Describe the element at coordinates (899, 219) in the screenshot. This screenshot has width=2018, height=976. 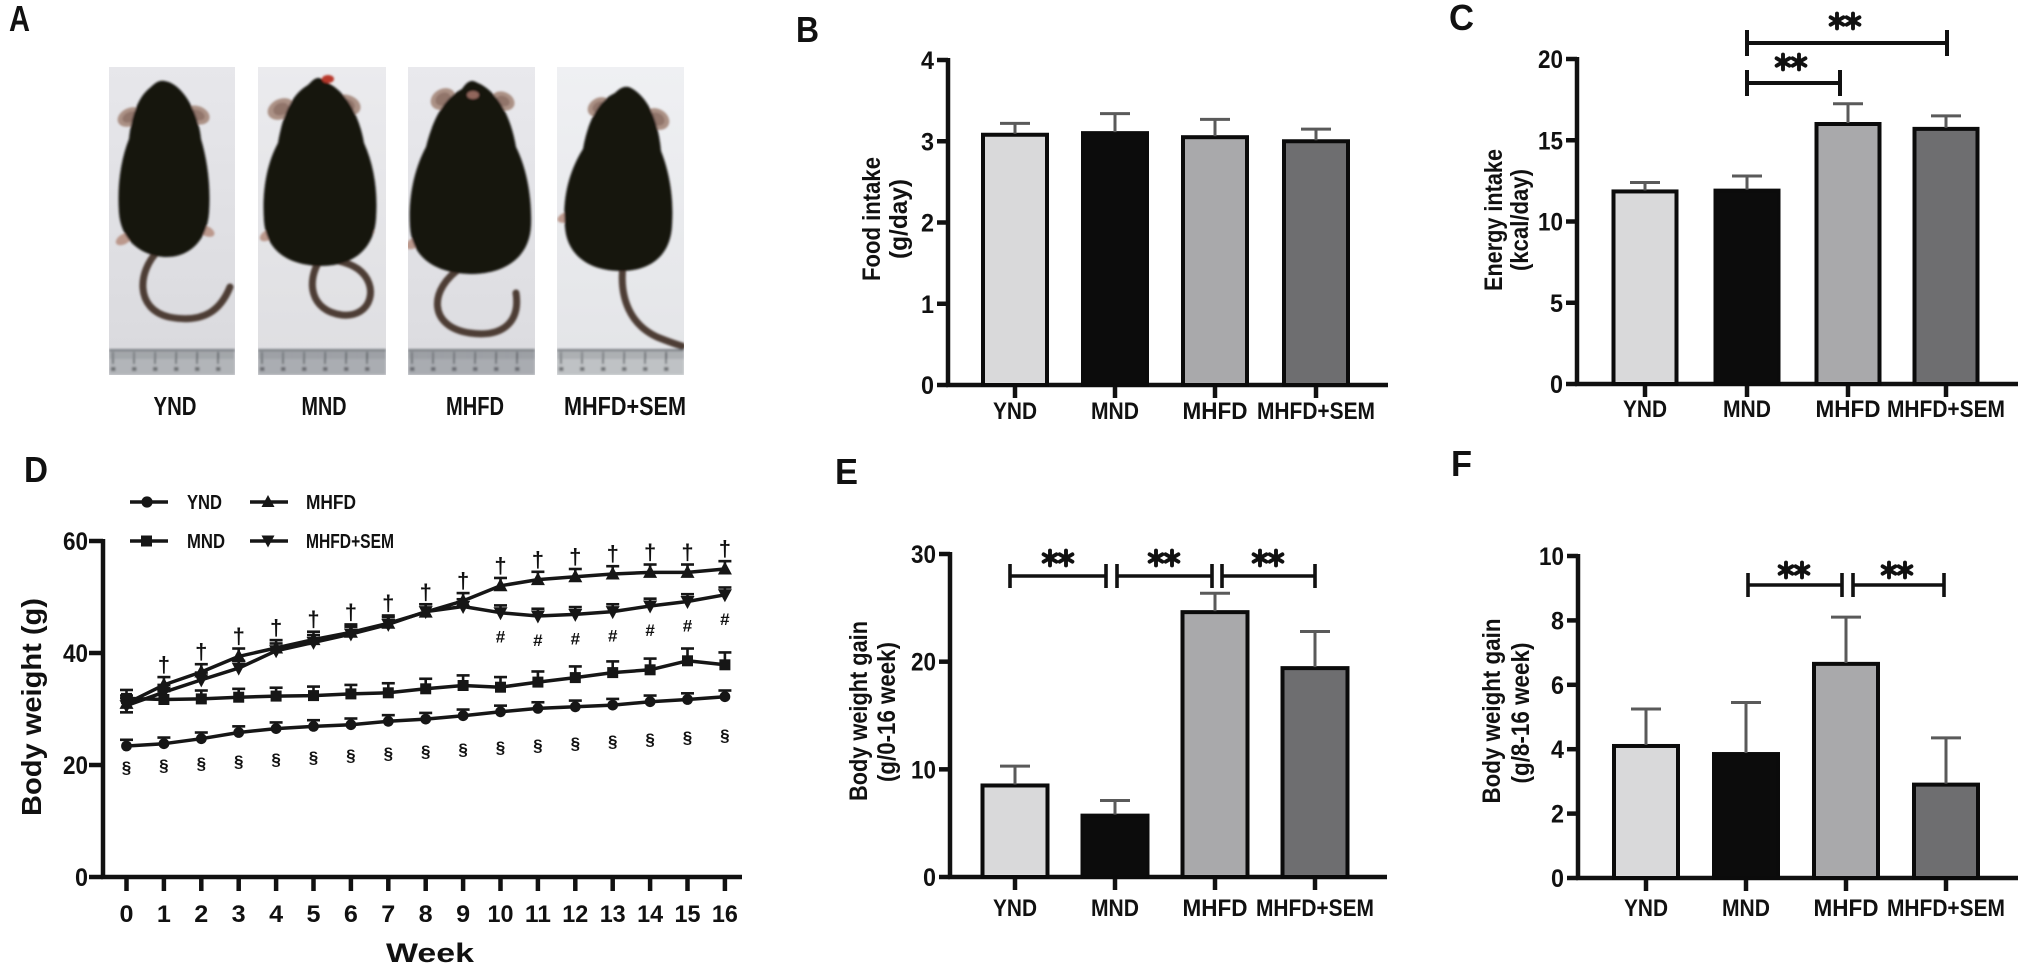
I see `svg-text: (g/day)` at that location.